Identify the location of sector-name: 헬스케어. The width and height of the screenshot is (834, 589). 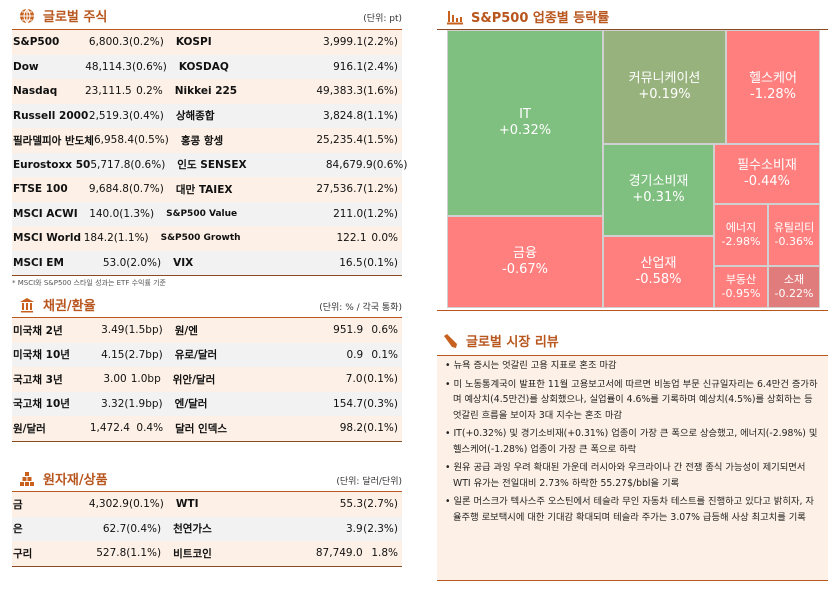
(773, 78).